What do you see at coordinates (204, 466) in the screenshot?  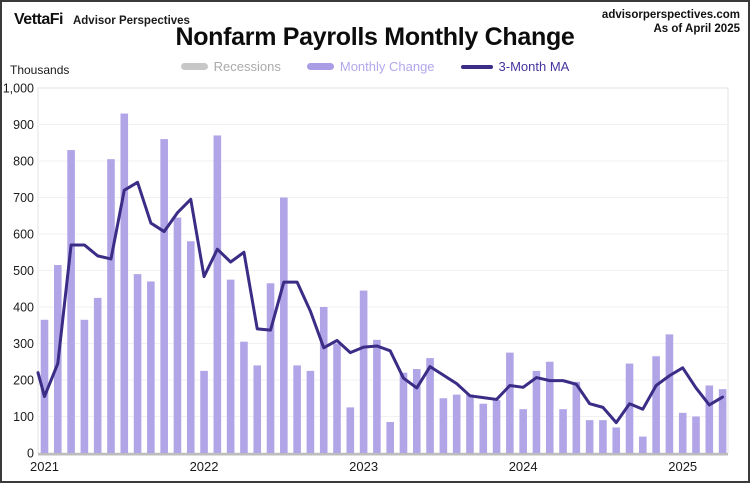 I see `x-tick-label: 2022` at bounding box center [204, 466].